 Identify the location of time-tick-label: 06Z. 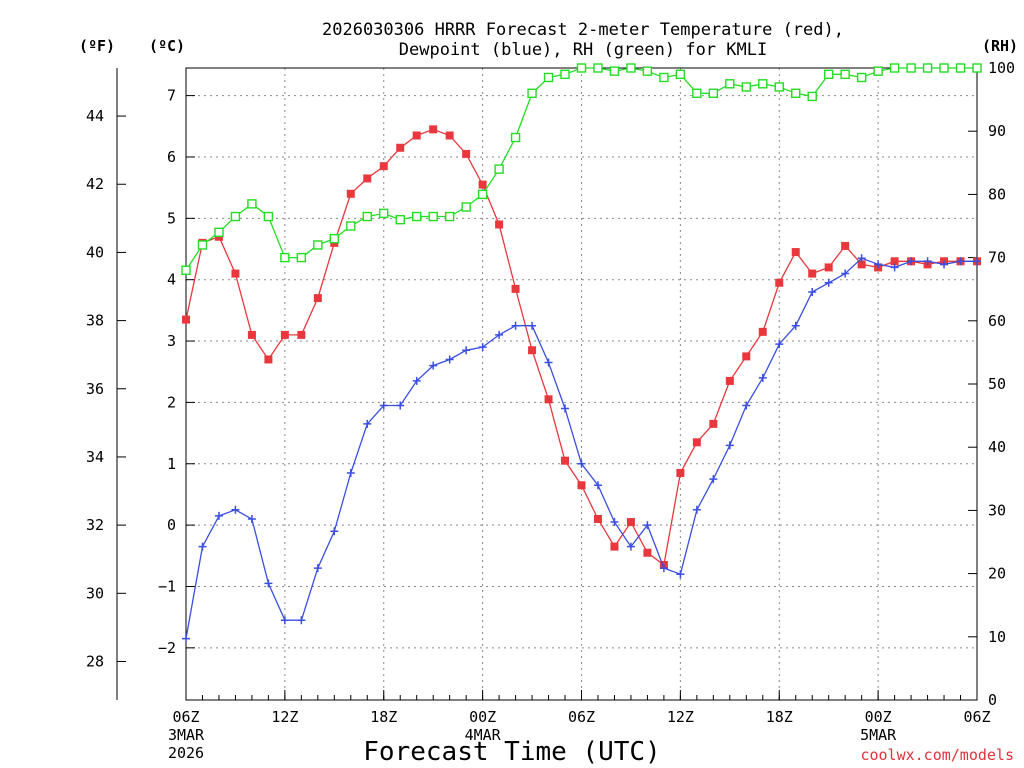
(976, 717).